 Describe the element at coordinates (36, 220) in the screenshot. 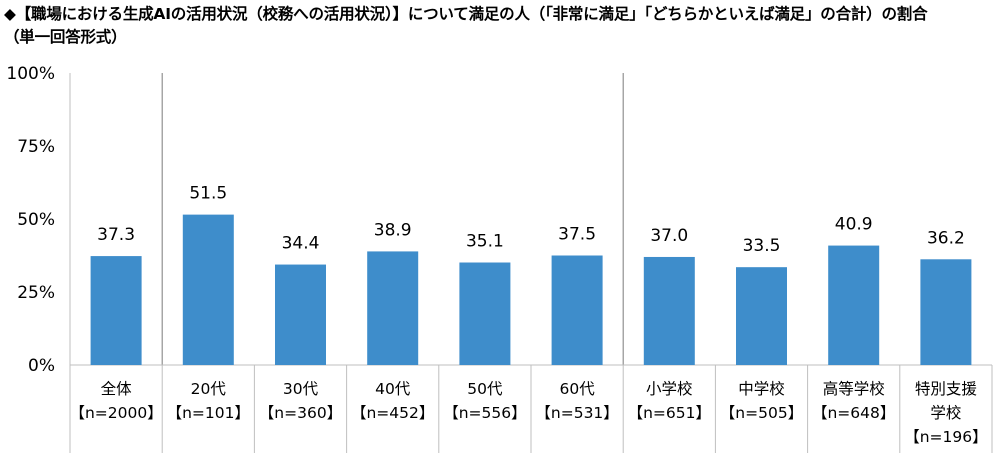

I see `y-tick-label: 50%` at that location.